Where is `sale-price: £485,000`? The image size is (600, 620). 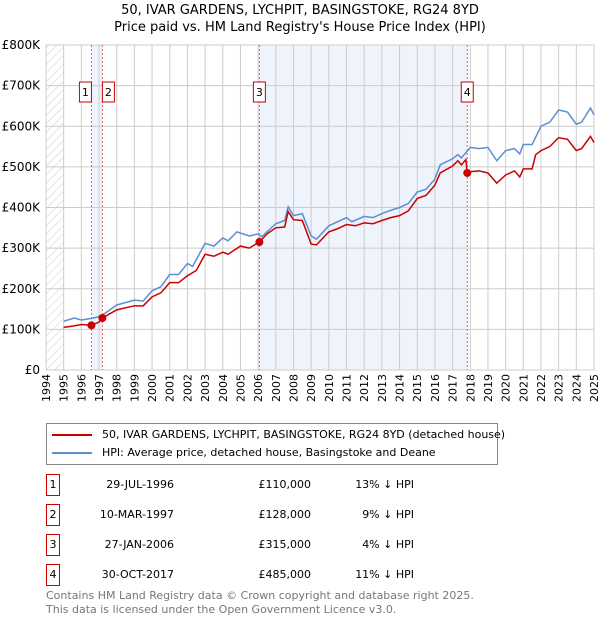 sale-price: £485,000 is located at coordinates (285, 574).